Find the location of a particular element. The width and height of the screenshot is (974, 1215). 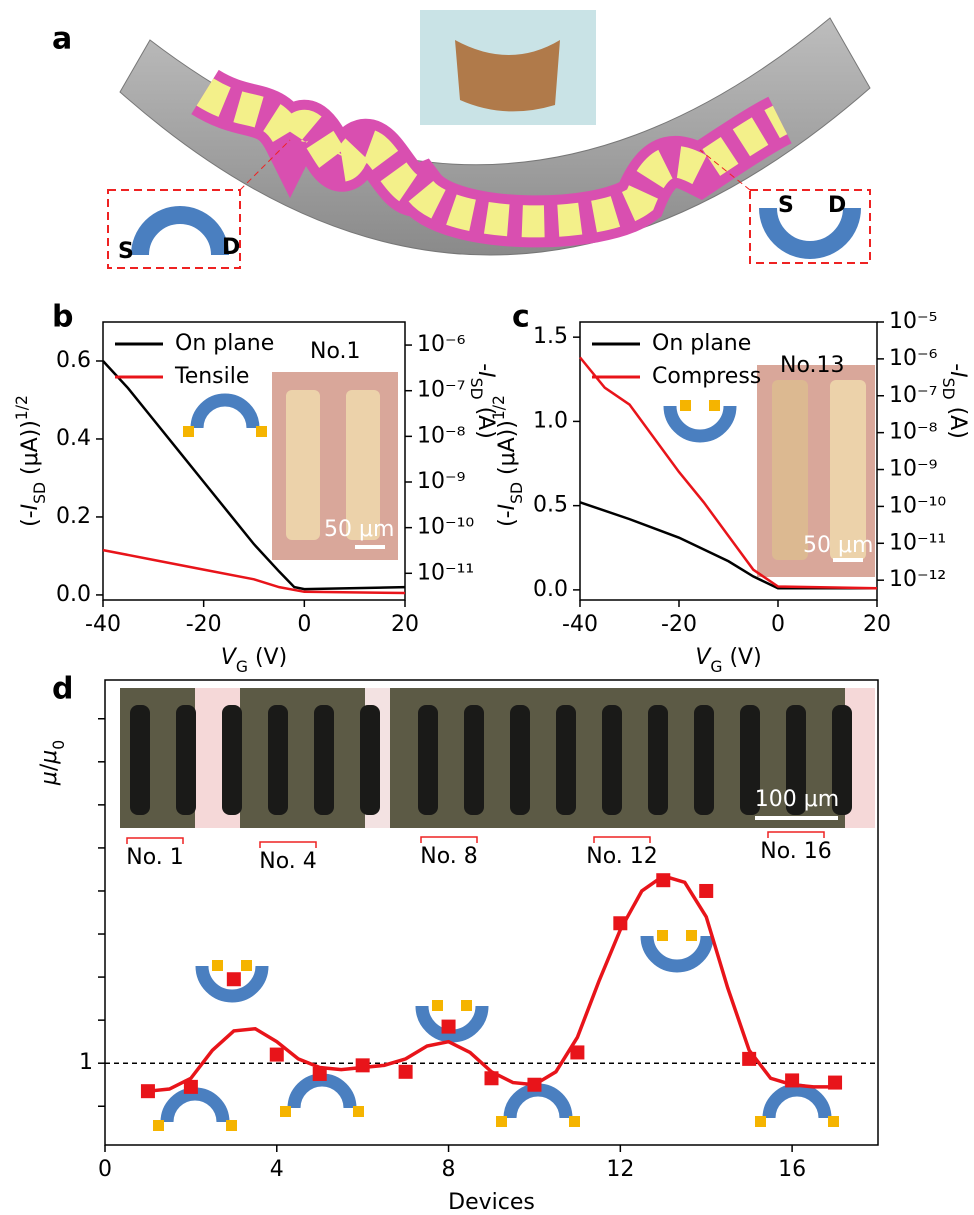

y-axis-label: μ/μ0 is located at coordinates (52, 763).